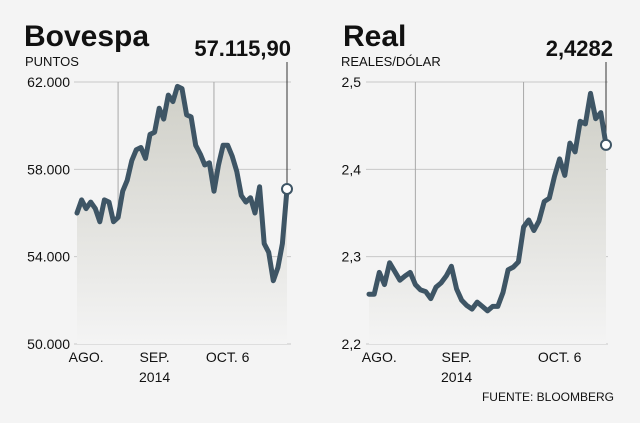  Describe the element at coordinates (242, 48) in the screenshot. I see `bovespa-last-value: 57.115,90` at that location.